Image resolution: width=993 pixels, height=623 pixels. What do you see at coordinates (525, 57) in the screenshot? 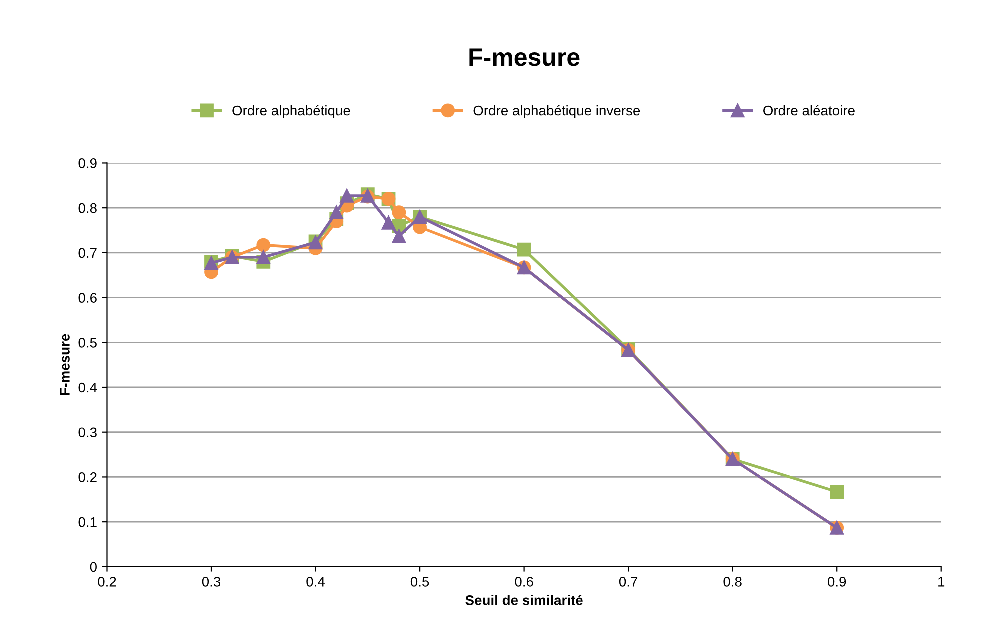
I see `chart-title: F-mesure` at bounding box center [525, 57].